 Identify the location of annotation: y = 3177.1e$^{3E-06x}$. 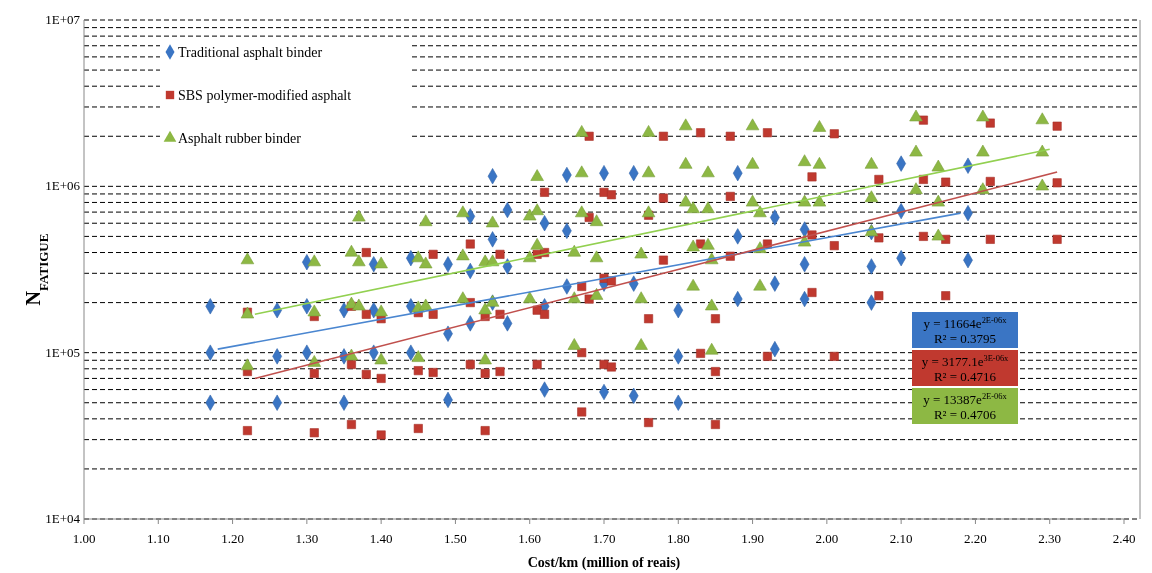
(965, 361).